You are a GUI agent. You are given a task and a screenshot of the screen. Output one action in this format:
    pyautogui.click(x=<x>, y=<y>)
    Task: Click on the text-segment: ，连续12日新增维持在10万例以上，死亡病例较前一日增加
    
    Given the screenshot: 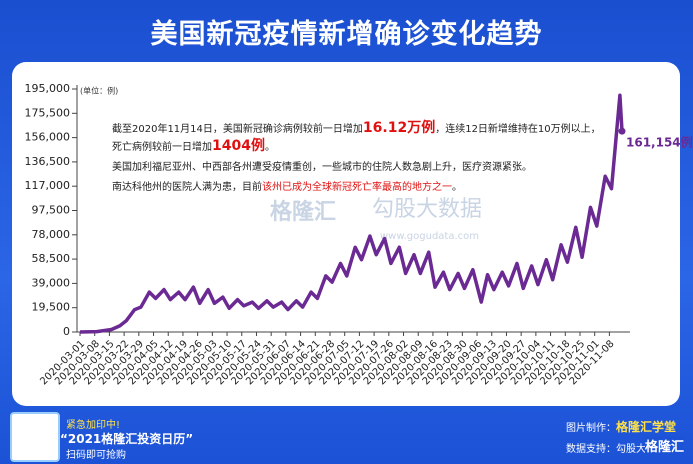 What is the action you would take?
    pyautogui.click(x=356, y=138)
    